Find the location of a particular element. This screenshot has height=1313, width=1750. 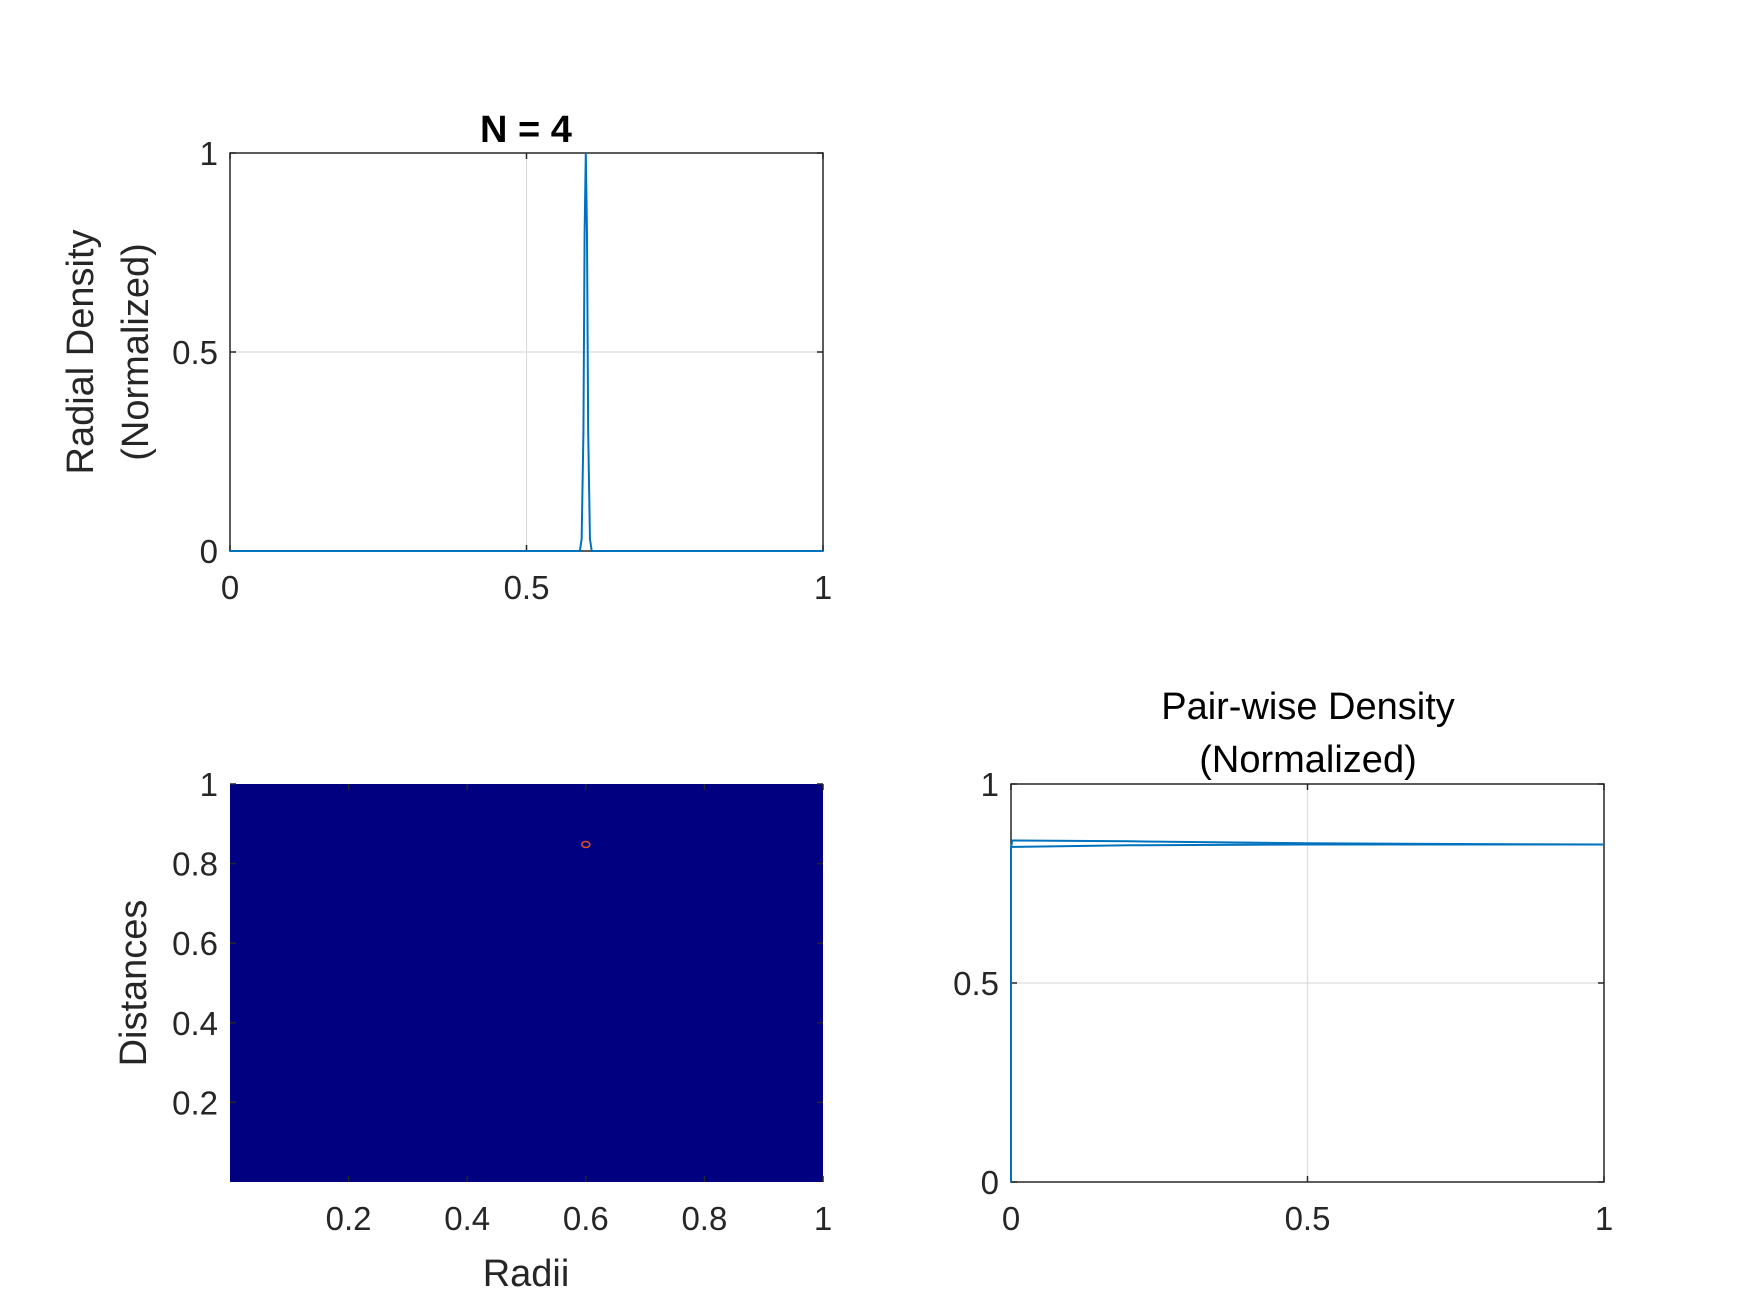

heatmap-xtick-label: 0.2 is located at coordinates (349, 1218).